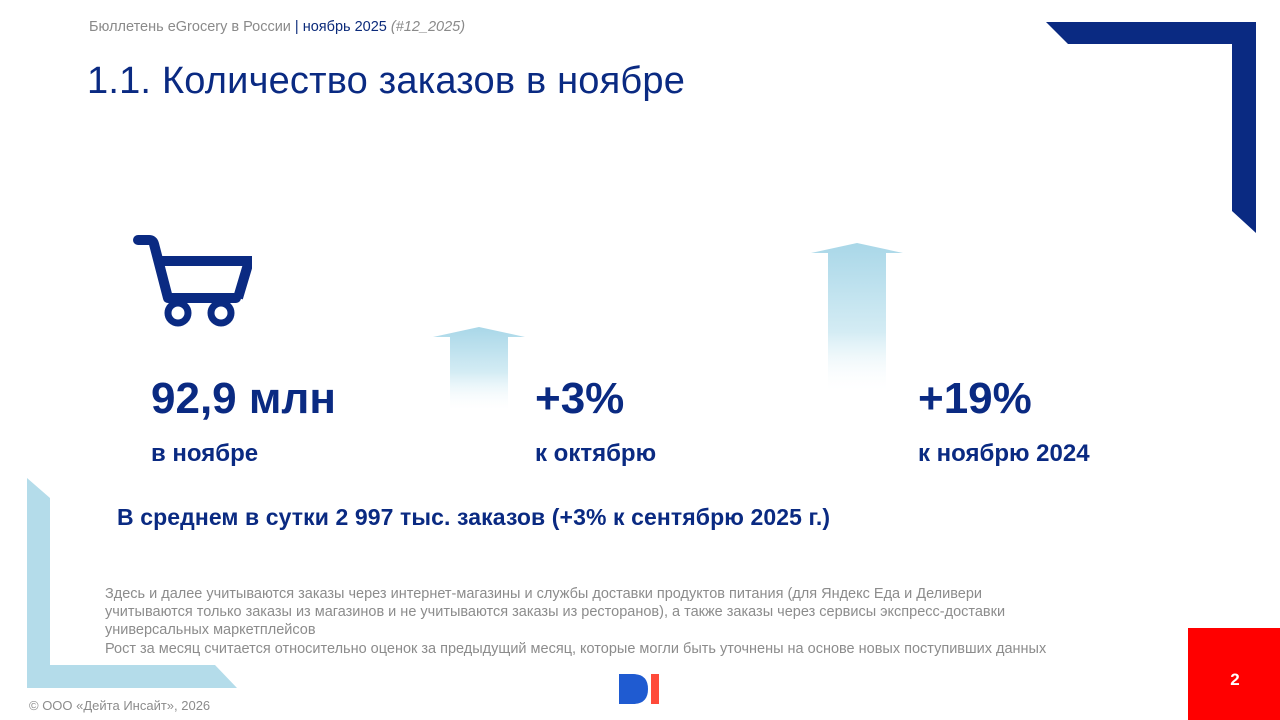  I want to click on di-logo, so click(639, 689).